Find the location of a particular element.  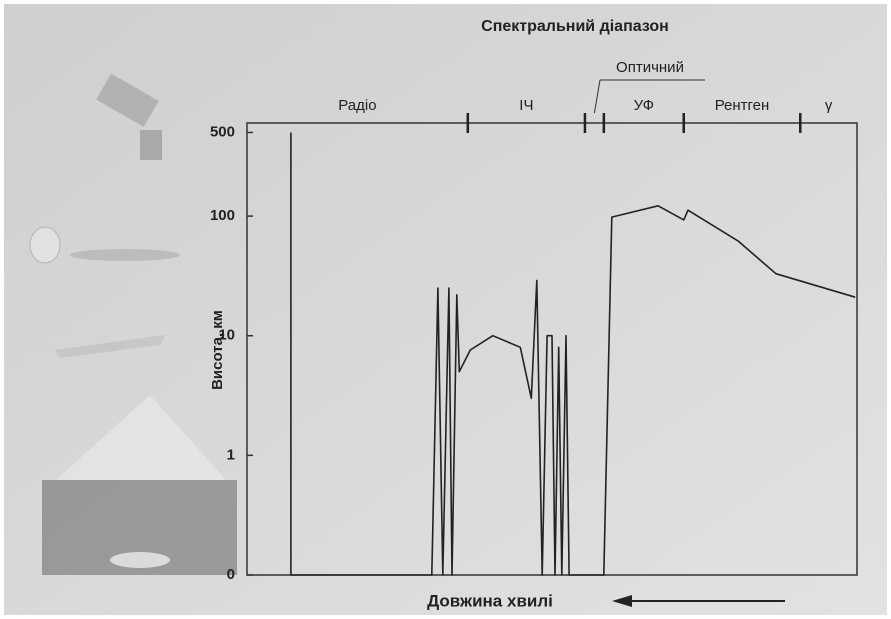

x-axis-label: Довжина хвилі is located at coordinates (490, 600).